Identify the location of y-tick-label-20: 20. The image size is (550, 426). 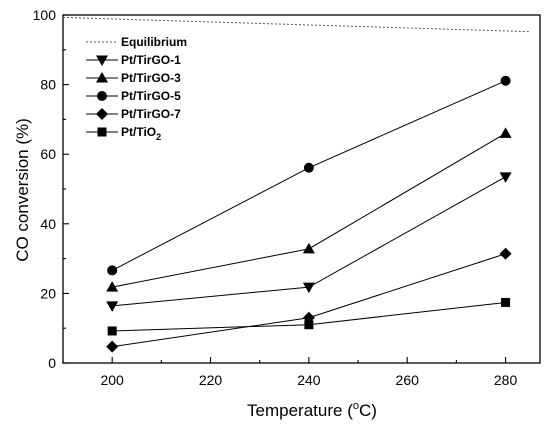
(48, 293).